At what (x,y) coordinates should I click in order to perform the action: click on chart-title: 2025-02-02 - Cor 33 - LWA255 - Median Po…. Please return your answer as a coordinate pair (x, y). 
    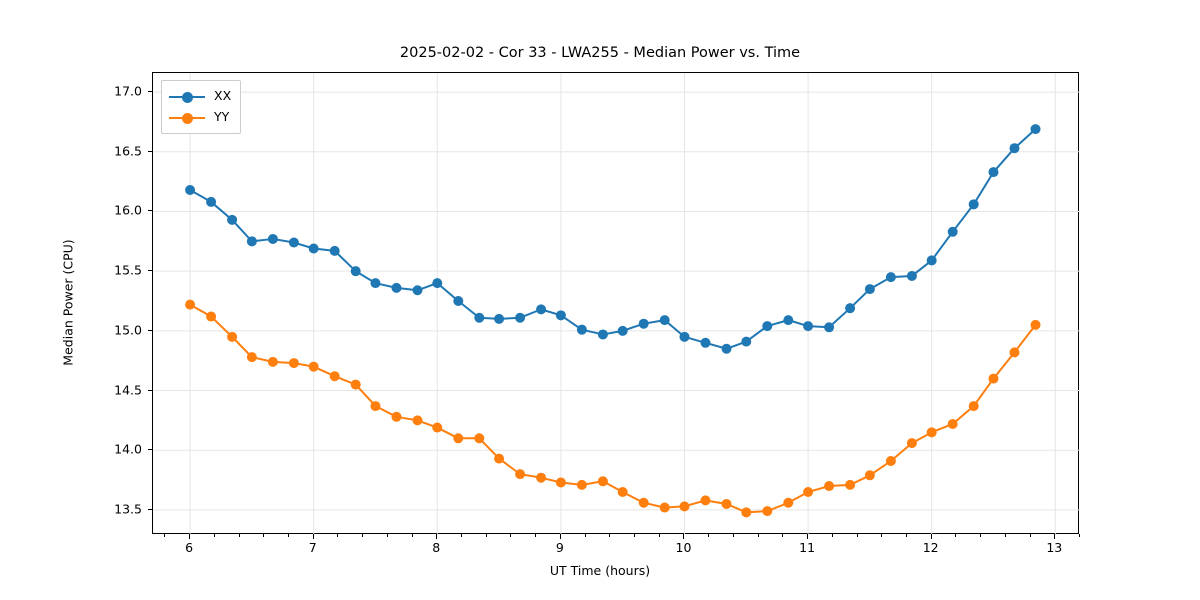
    Looking at the image, I should click on (600, 53).